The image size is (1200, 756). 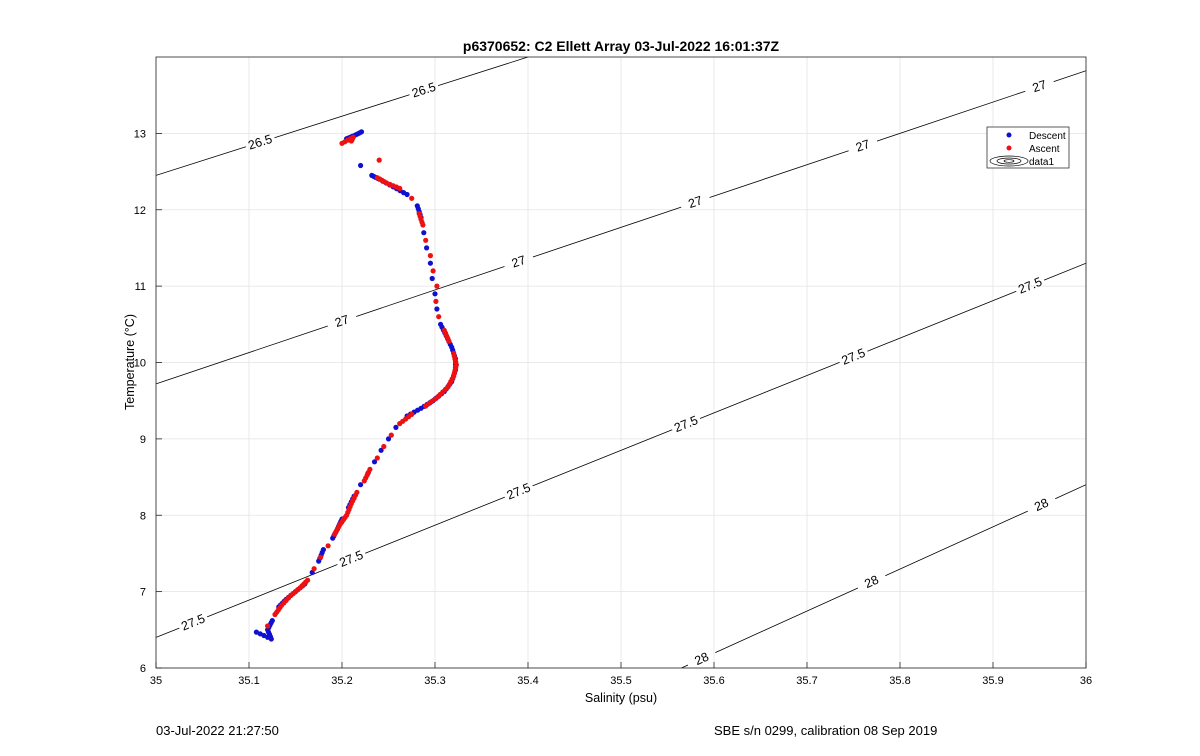 What do you see at coordinates (143, 669) in the screenshot?
I see `y-tick-label: 6` at bounding box center [143, 669].